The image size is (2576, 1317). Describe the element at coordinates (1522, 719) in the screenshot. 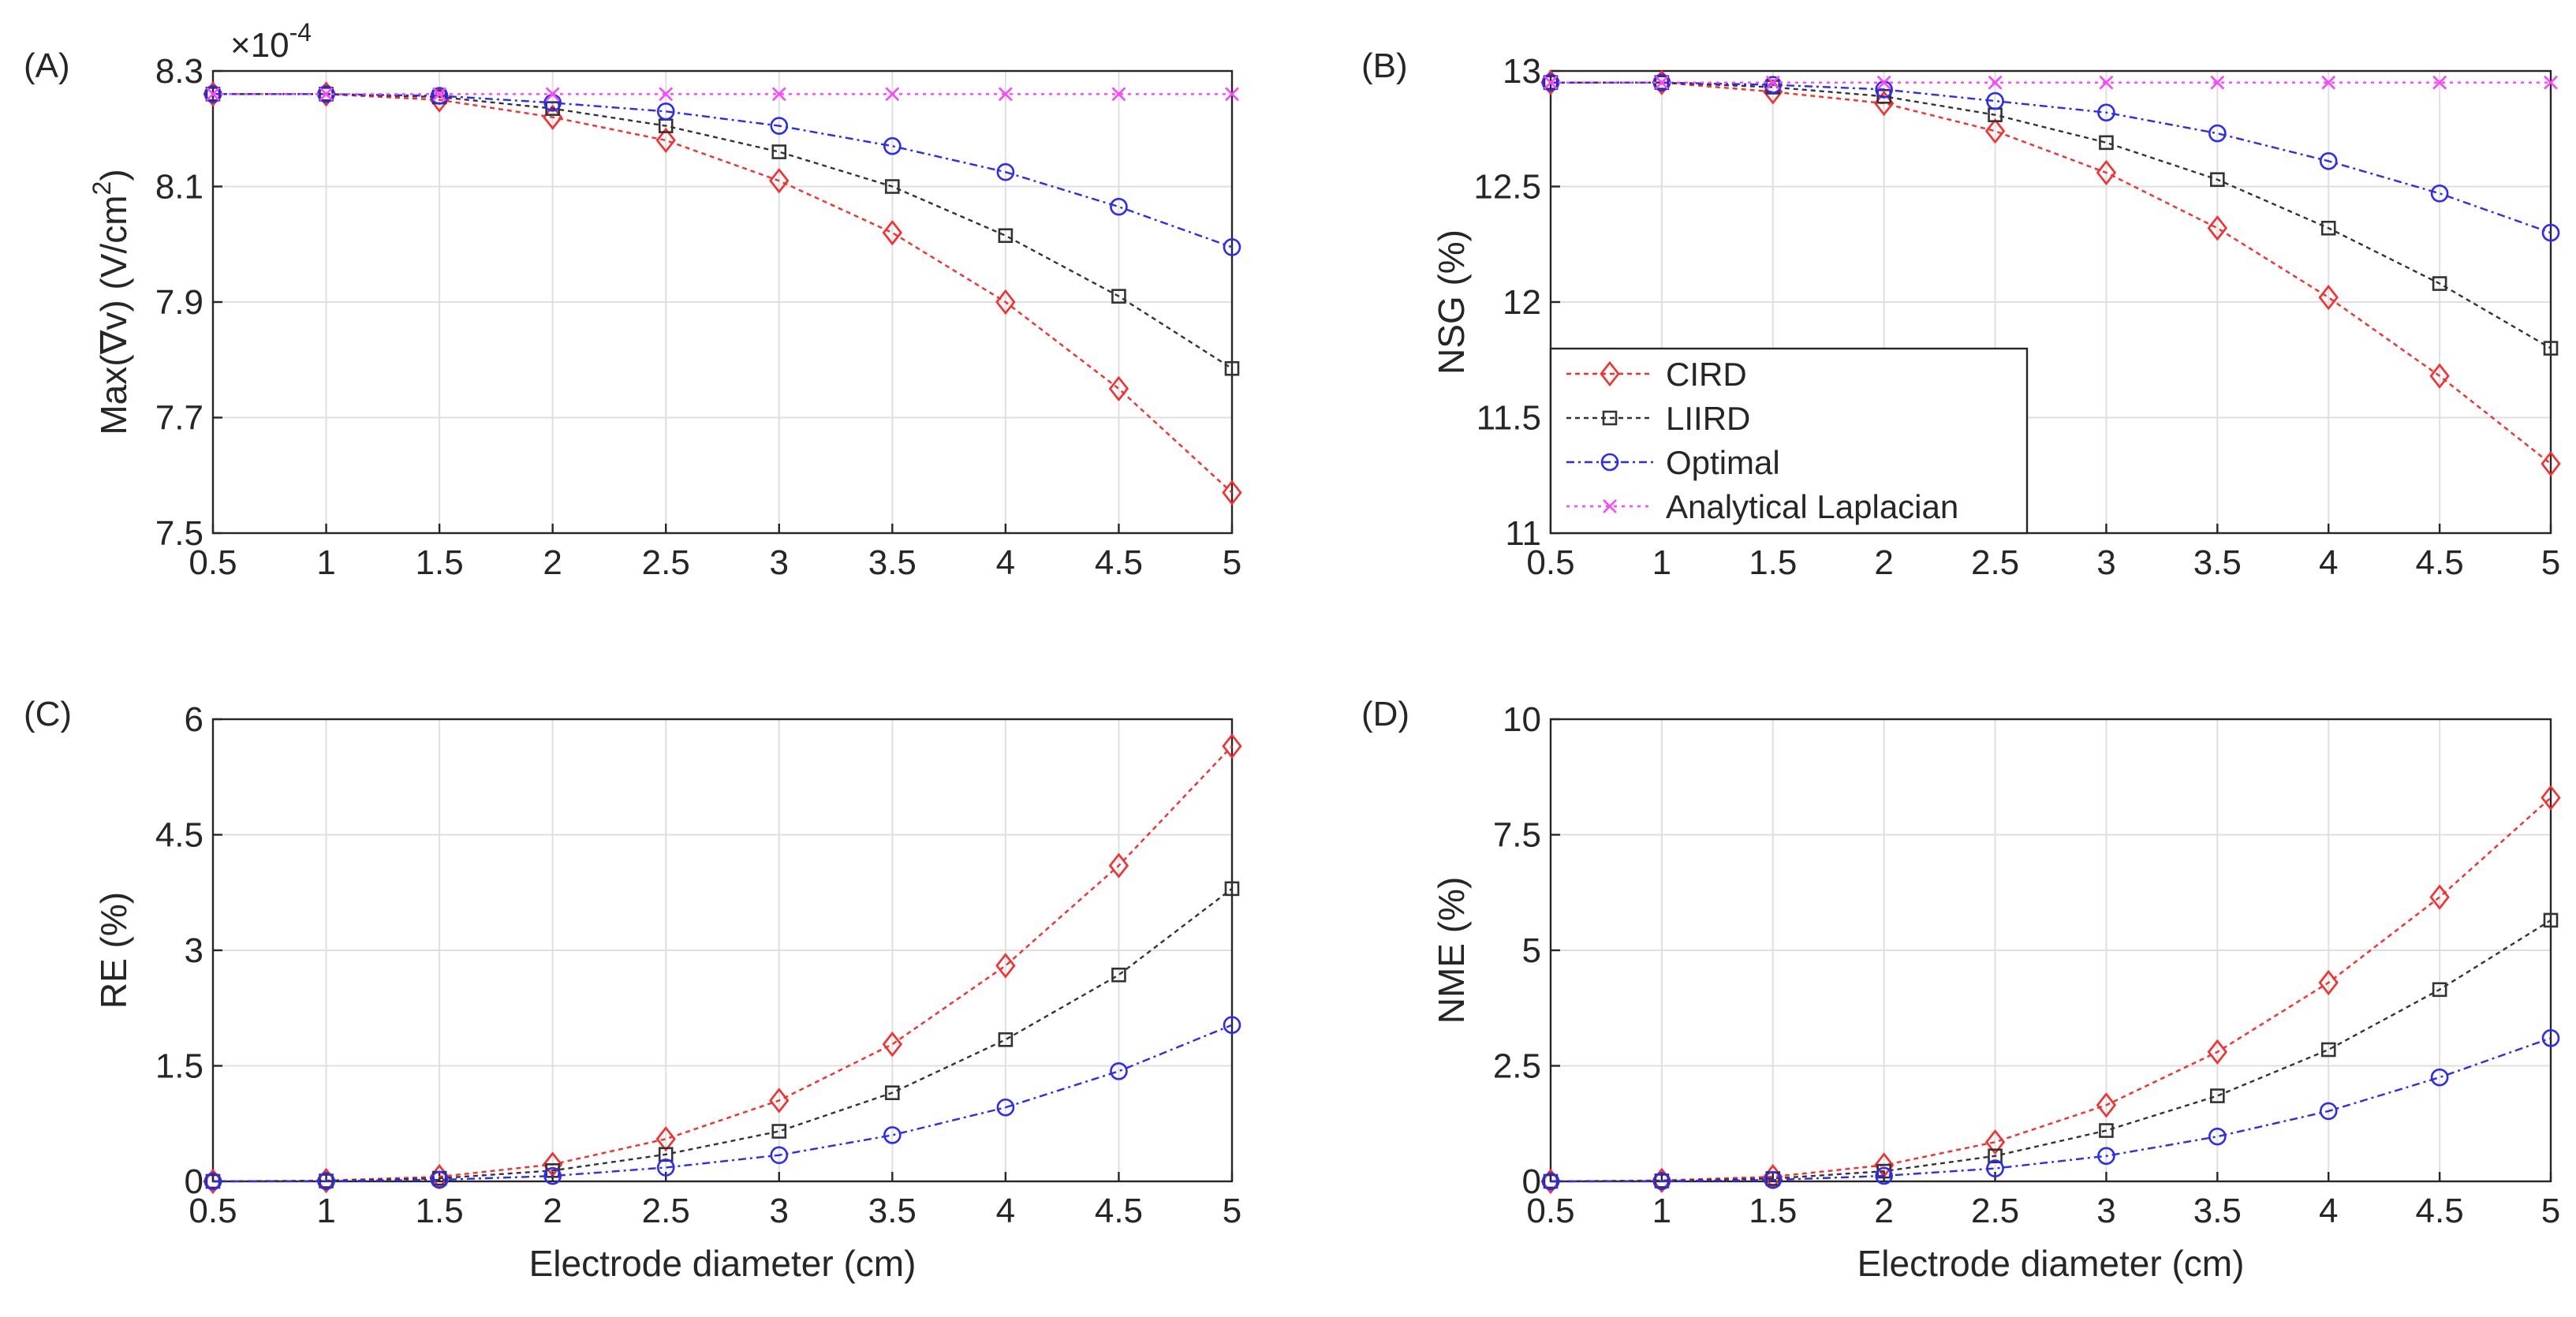

I see `panel-d-y-tick-label: 10` at that location.